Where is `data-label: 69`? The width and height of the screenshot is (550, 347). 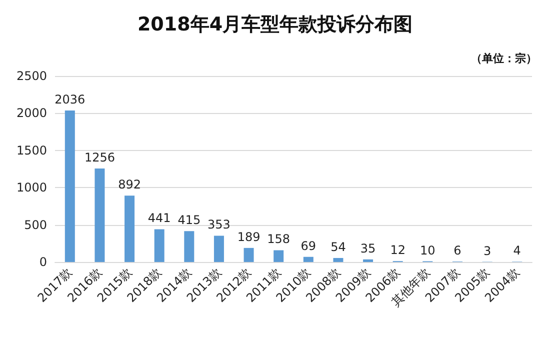
data-label: 69 is located at coordinates (308, 245).